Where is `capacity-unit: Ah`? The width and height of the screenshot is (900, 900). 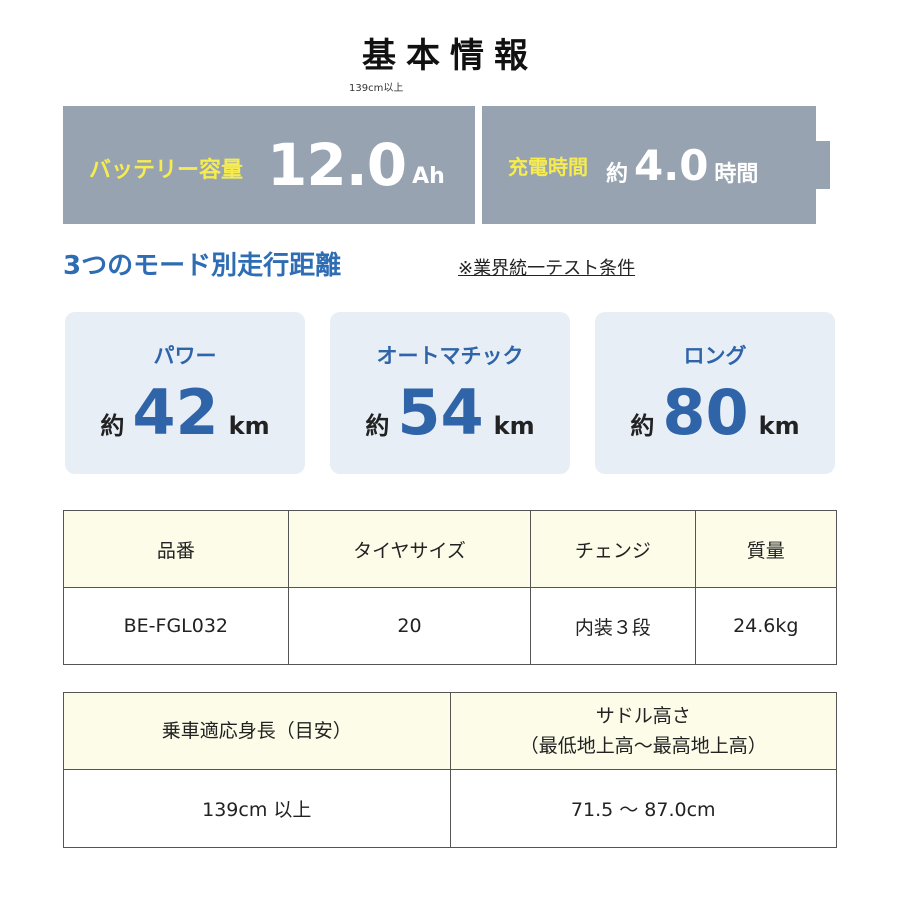 capacity-unit: Ah is located at coordinates (428, 176).